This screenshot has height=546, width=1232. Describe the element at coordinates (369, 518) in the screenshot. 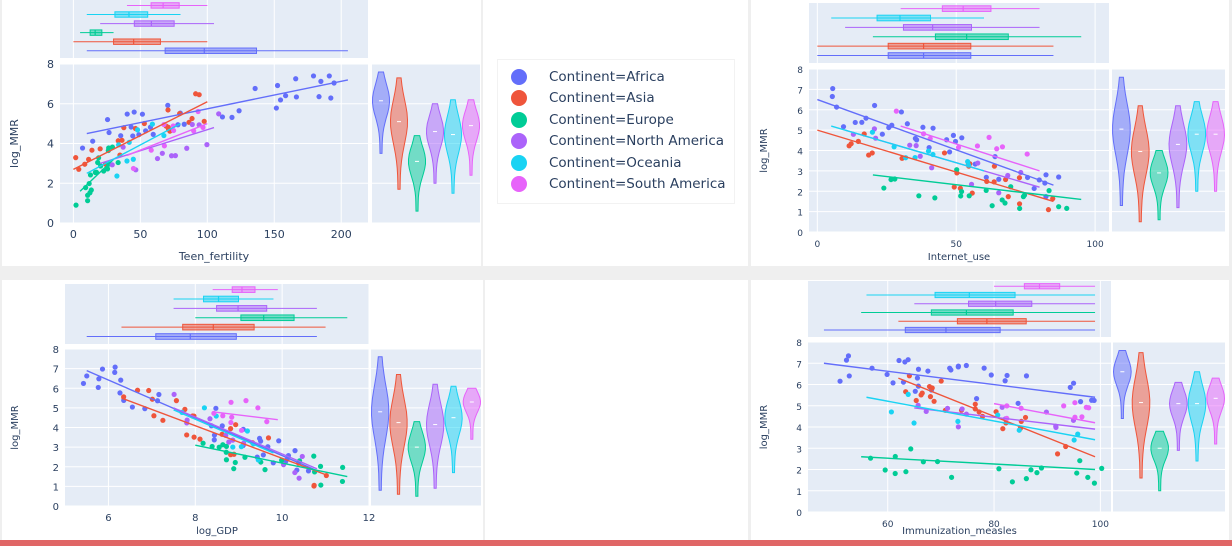

I see `x-tick-label: 12` at that location.